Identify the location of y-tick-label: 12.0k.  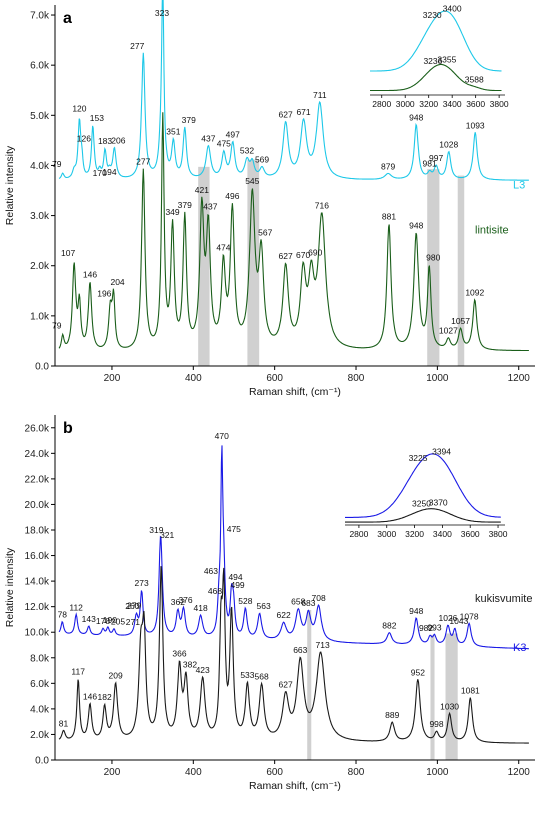
(37, 607).